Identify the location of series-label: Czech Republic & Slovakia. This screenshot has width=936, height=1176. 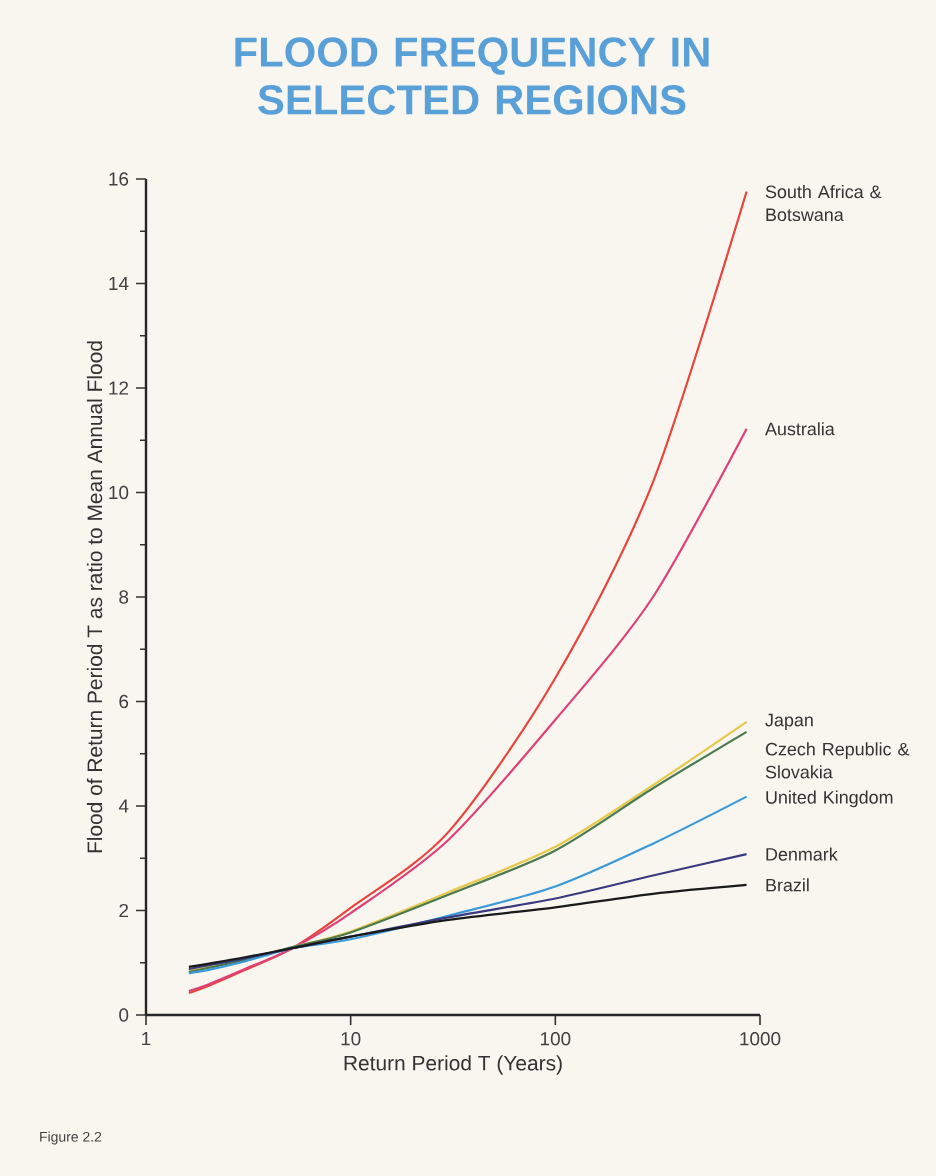
(837, 760).